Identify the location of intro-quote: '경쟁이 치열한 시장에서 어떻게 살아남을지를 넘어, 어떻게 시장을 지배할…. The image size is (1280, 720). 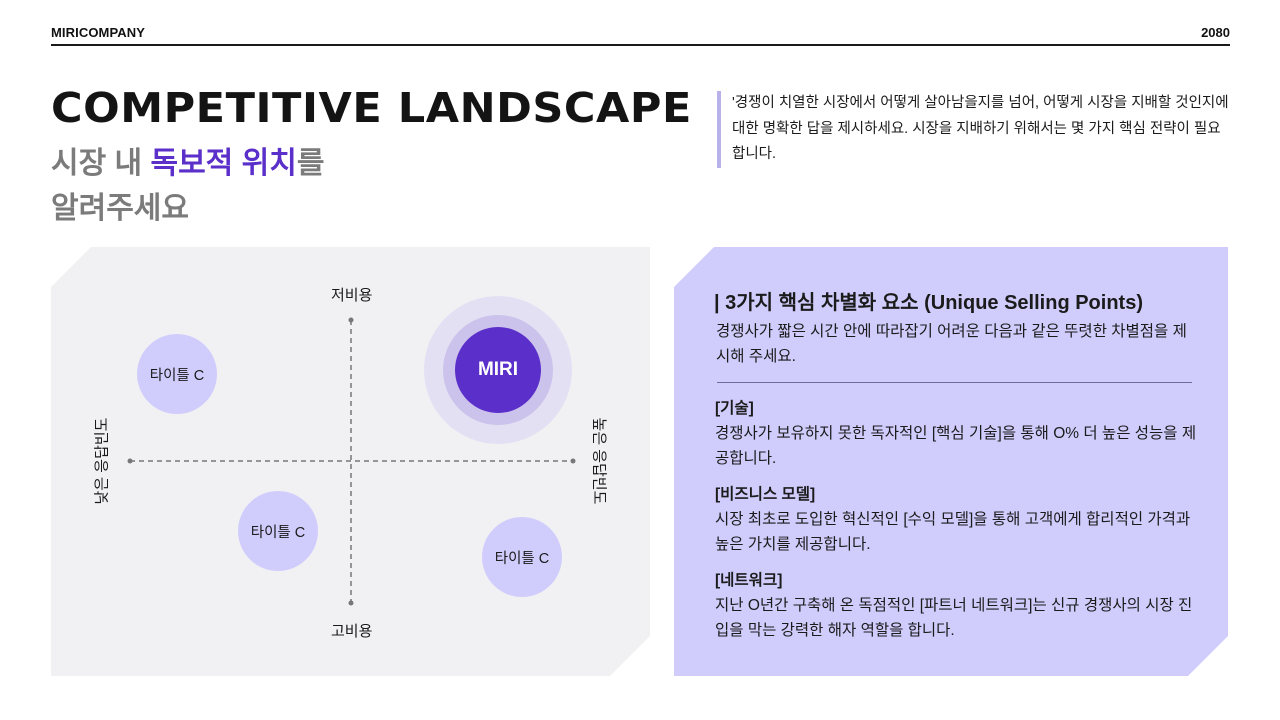
(974, 129).